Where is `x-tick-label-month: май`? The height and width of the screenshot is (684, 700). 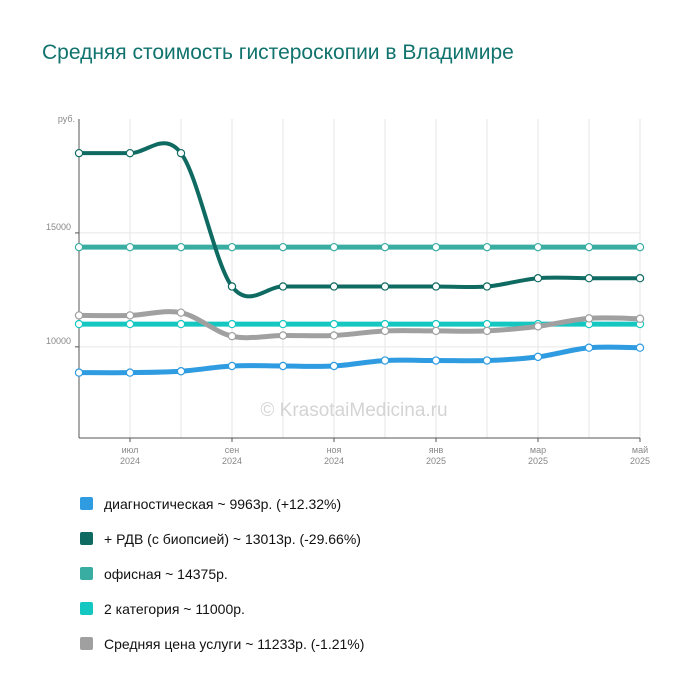
x-tick-label-month: май is located at coordinates (640, 450).